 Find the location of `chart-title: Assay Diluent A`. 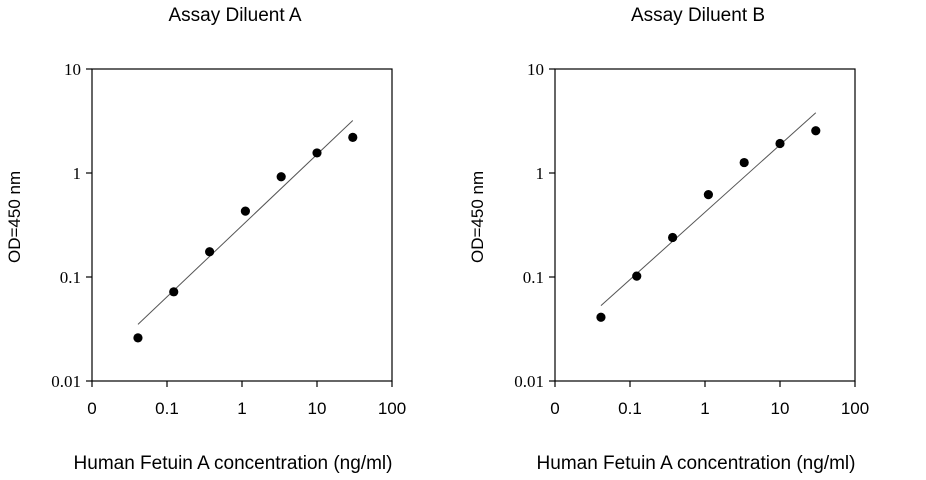

chart-title: Assay Diluent A is located at coordinates (235, 15).